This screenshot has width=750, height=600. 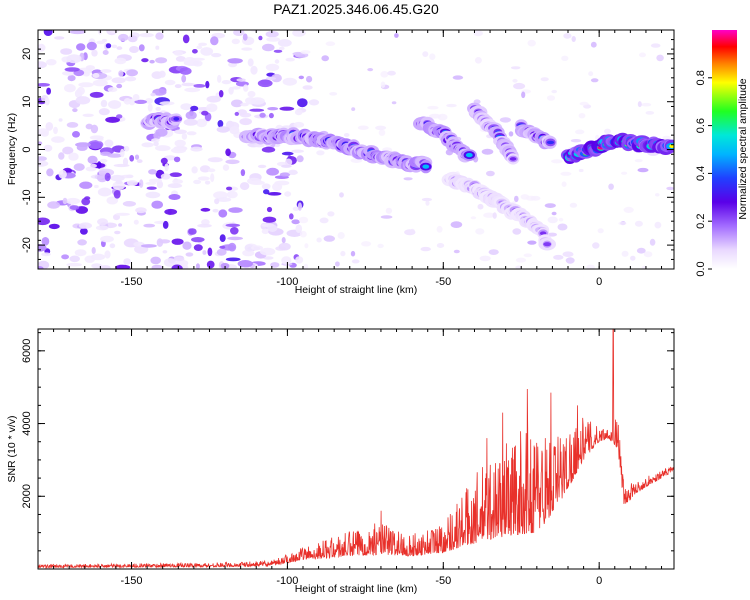 What do you see at coordinates (356, 589) in the screenshot?
I see `snr-x-label: Height of straight line (km)` at bounding box center [356, 589].